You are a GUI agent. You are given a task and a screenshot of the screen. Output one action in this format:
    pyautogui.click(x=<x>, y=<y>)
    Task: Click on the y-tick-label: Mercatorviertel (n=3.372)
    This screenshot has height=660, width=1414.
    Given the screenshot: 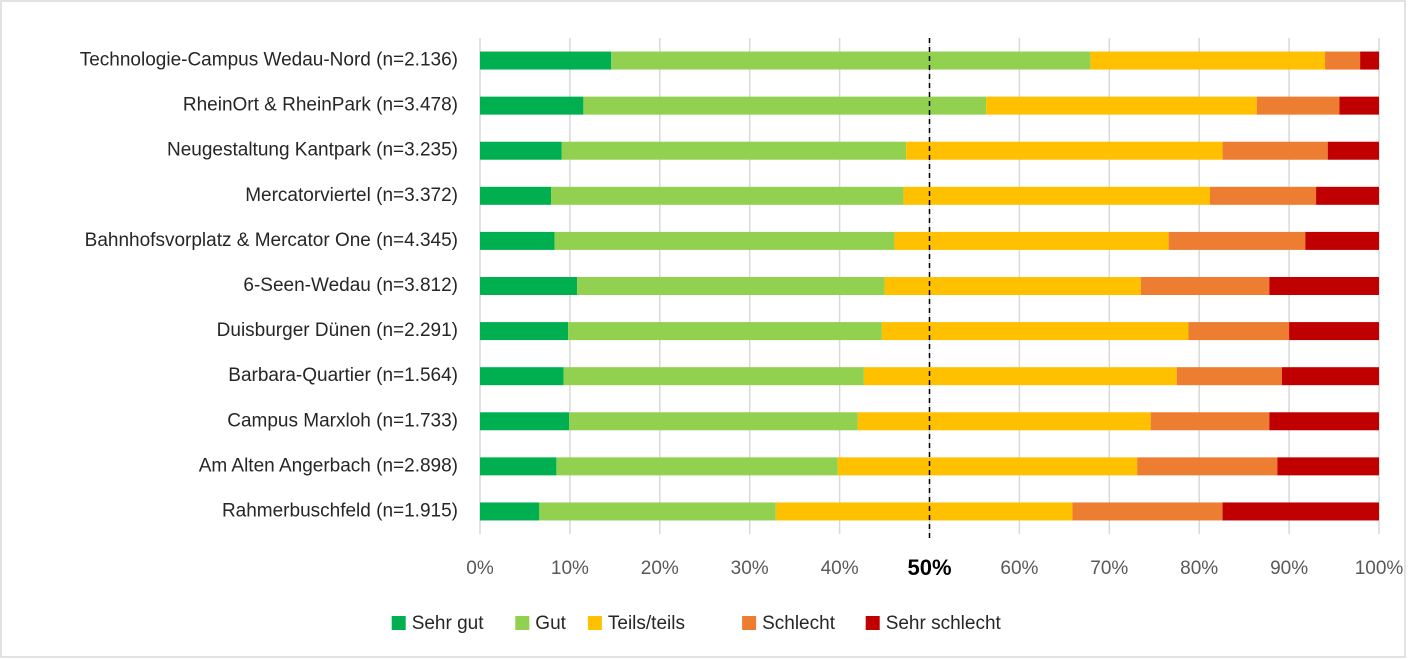 What is the action you would take?
    pyautogui.click(x=351, y=195)
    